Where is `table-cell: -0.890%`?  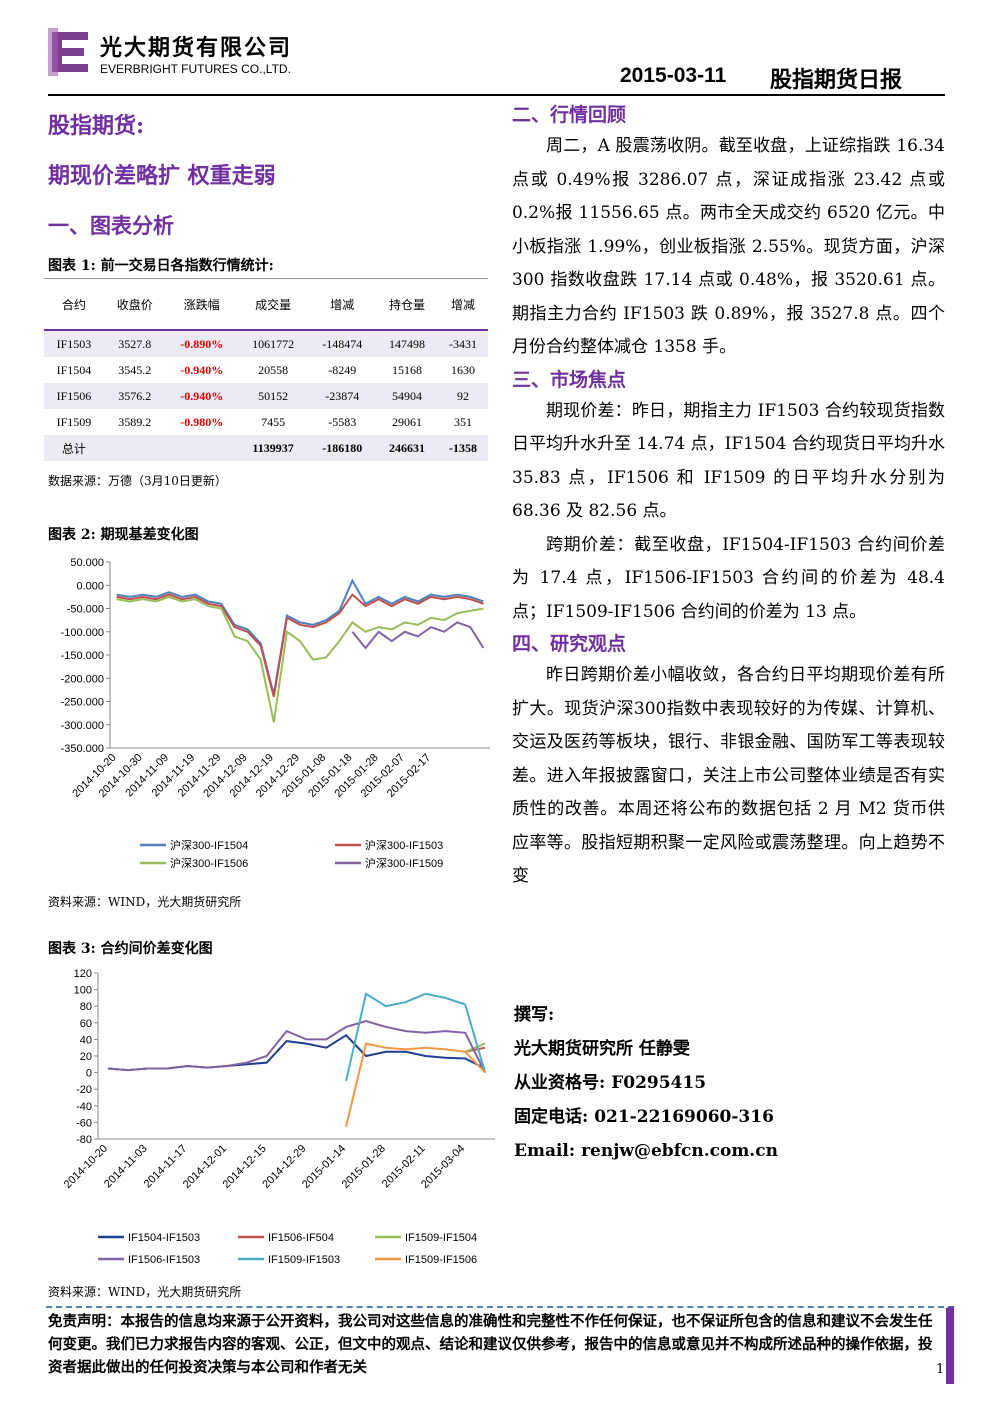 table-cell: -0.890% is located at coordinates (202, 343).